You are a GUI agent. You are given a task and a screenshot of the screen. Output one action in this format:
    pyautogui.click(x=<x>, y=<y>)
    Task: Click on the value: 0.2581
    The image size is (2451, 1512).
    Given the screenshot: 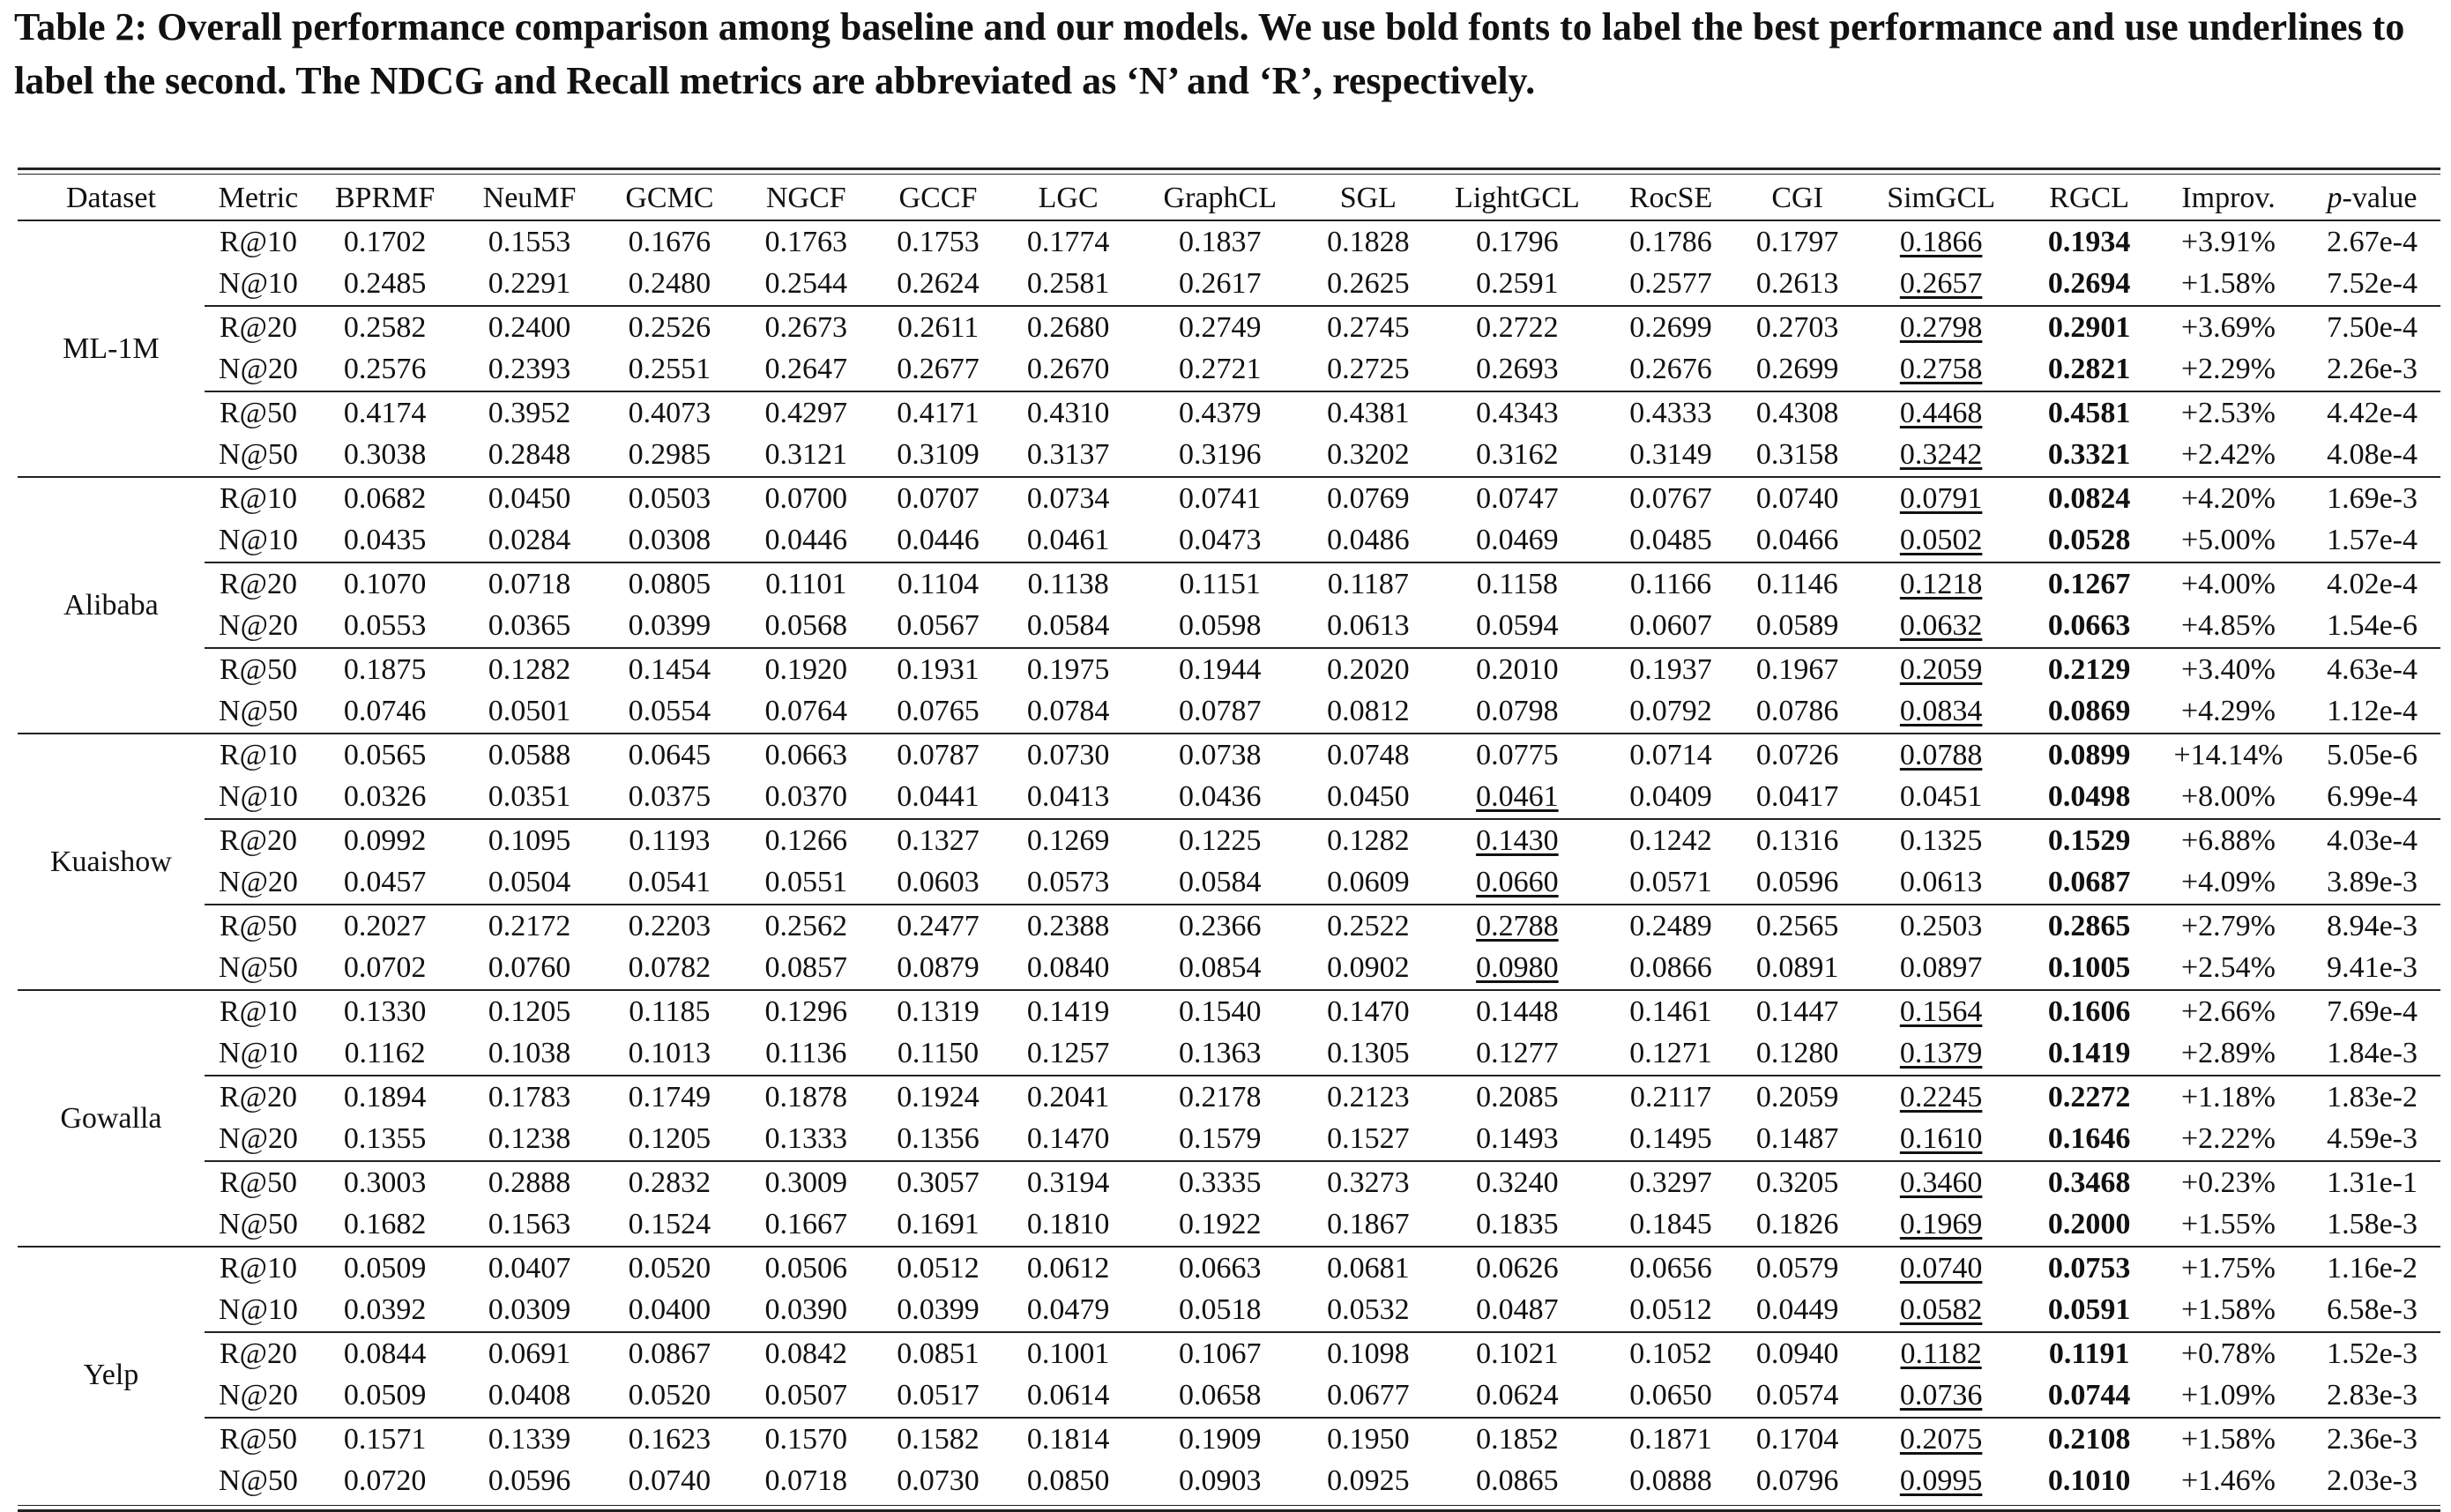 What is the action you would take?
    pyautogui.click(x=1068, y=284)
    